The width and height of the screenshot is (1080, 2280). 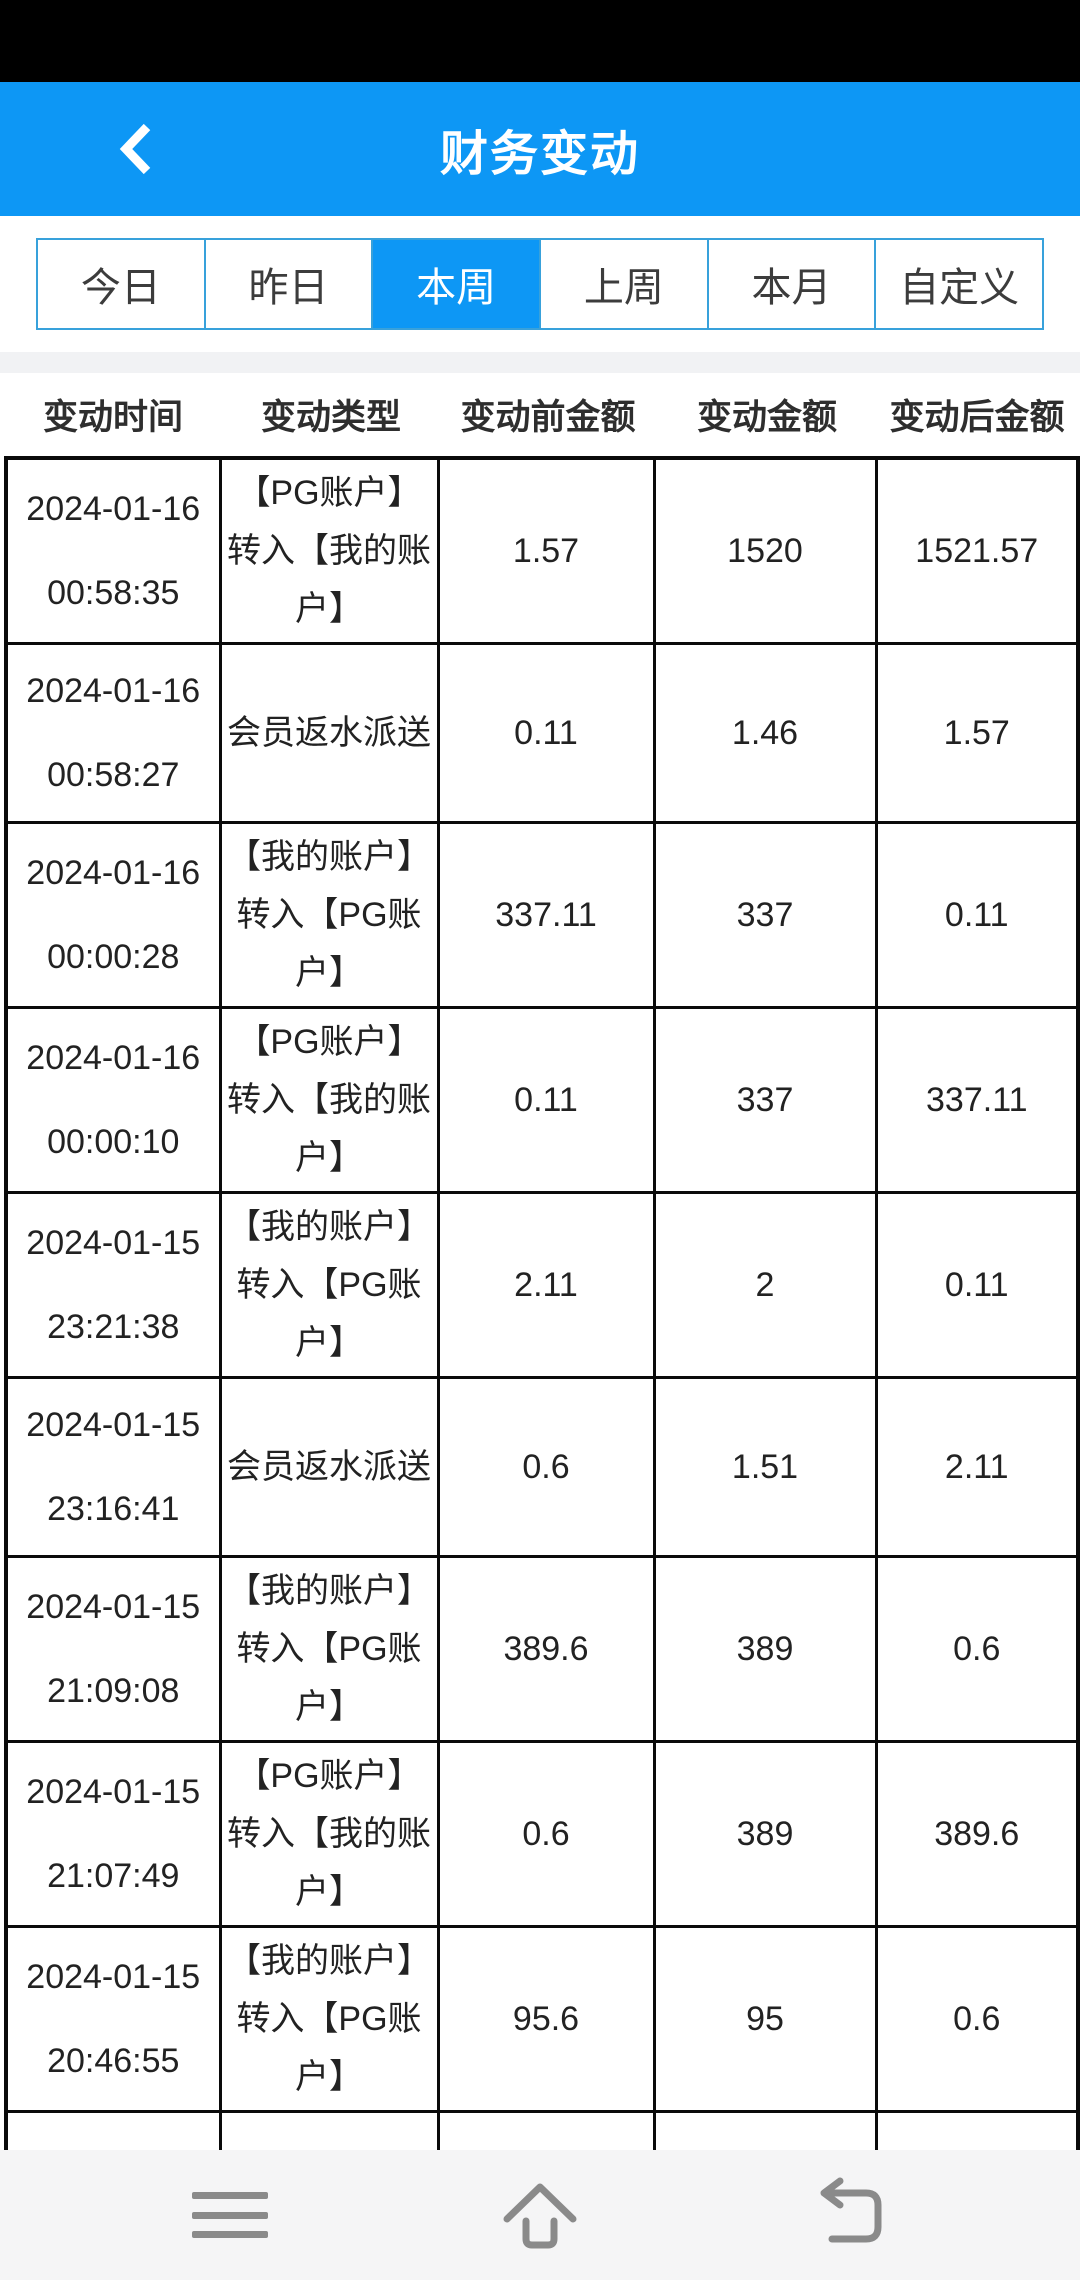 I want to click on cell-change-time: 2024-01-15 21:07:49, so click(x=113, y=1834).